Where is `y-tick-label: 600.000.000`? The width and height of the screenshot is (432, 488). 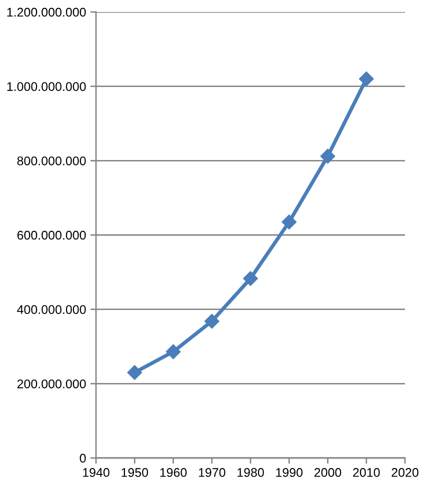 y-tick-label: 600.000.000 is located at coordinates (51, 235).